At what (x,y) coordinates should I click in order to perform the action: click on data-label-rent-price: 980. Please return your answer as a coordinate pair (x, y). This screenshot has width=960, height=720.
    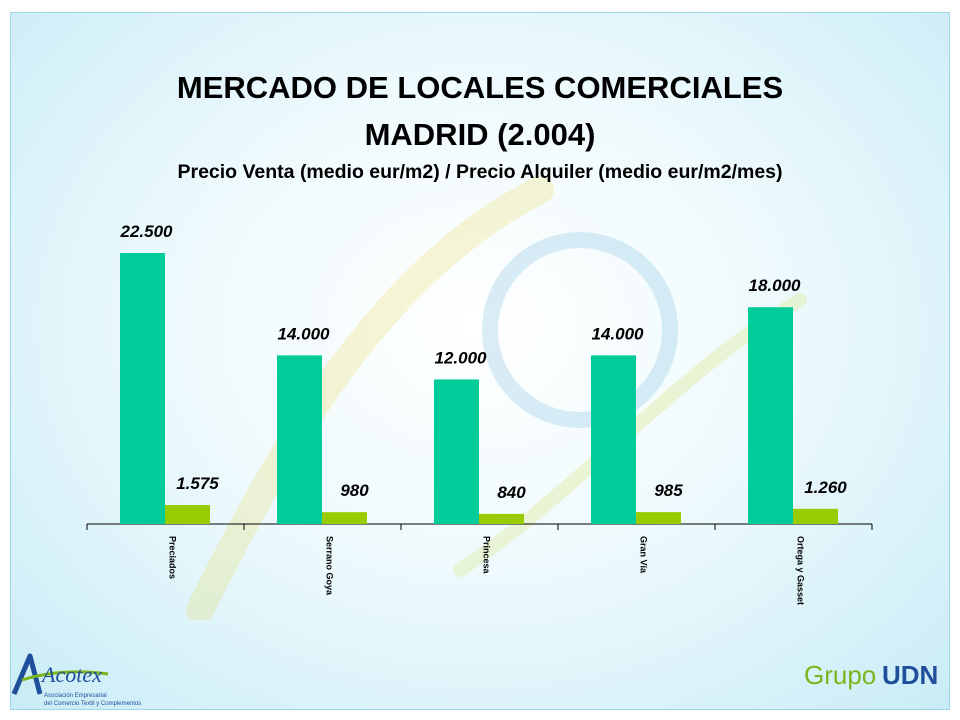
    Looking at the image, I should click on (354, 490).